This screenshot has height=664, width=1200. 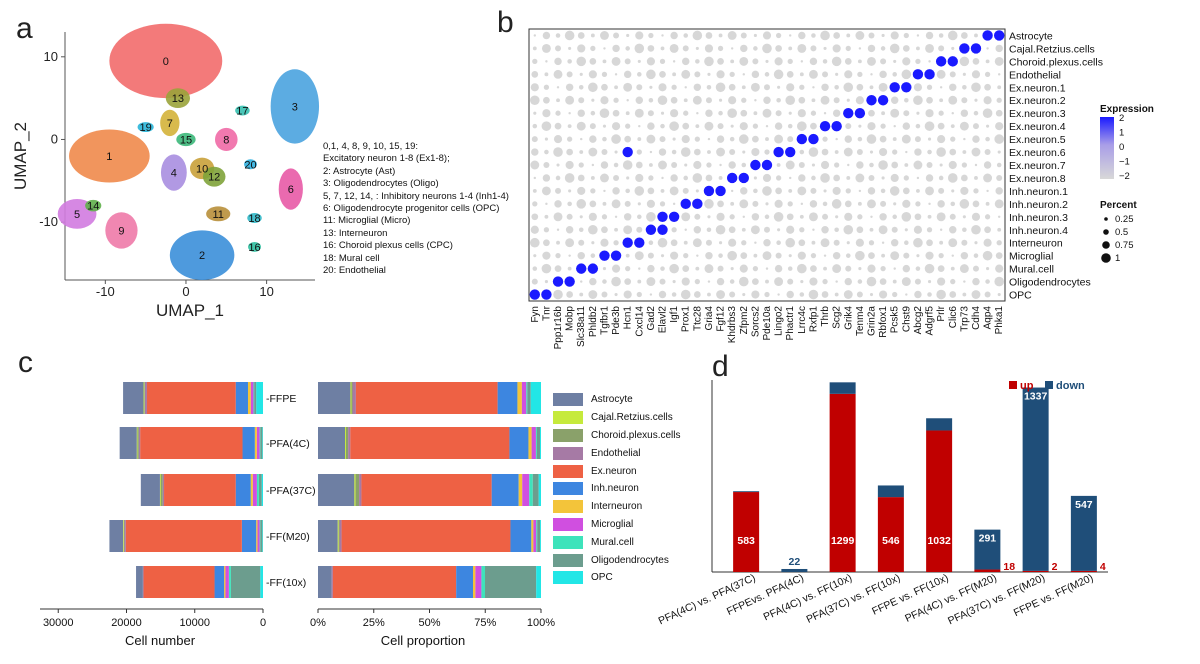 I want to click on legend-swatch, so click(x=568, y=435).